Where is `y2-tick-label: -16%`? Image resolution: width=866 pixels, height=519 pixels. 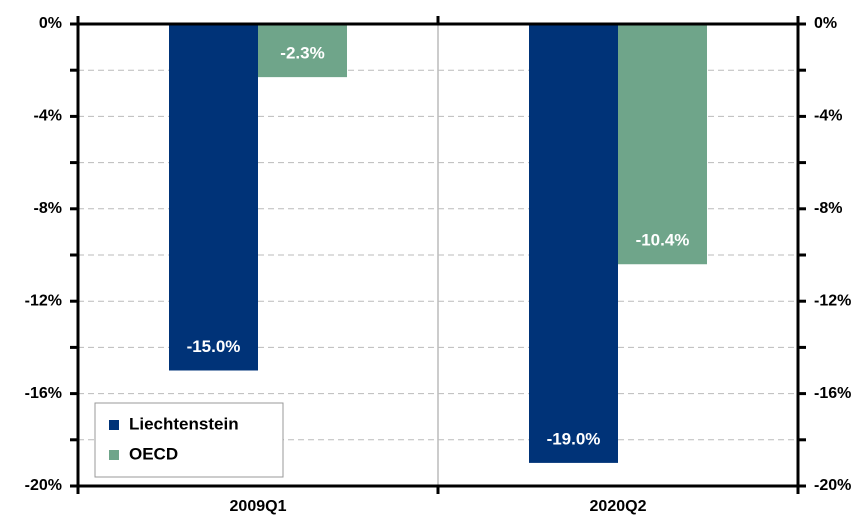 y2-tick-label: -16% is located at coordinates (832, 393).